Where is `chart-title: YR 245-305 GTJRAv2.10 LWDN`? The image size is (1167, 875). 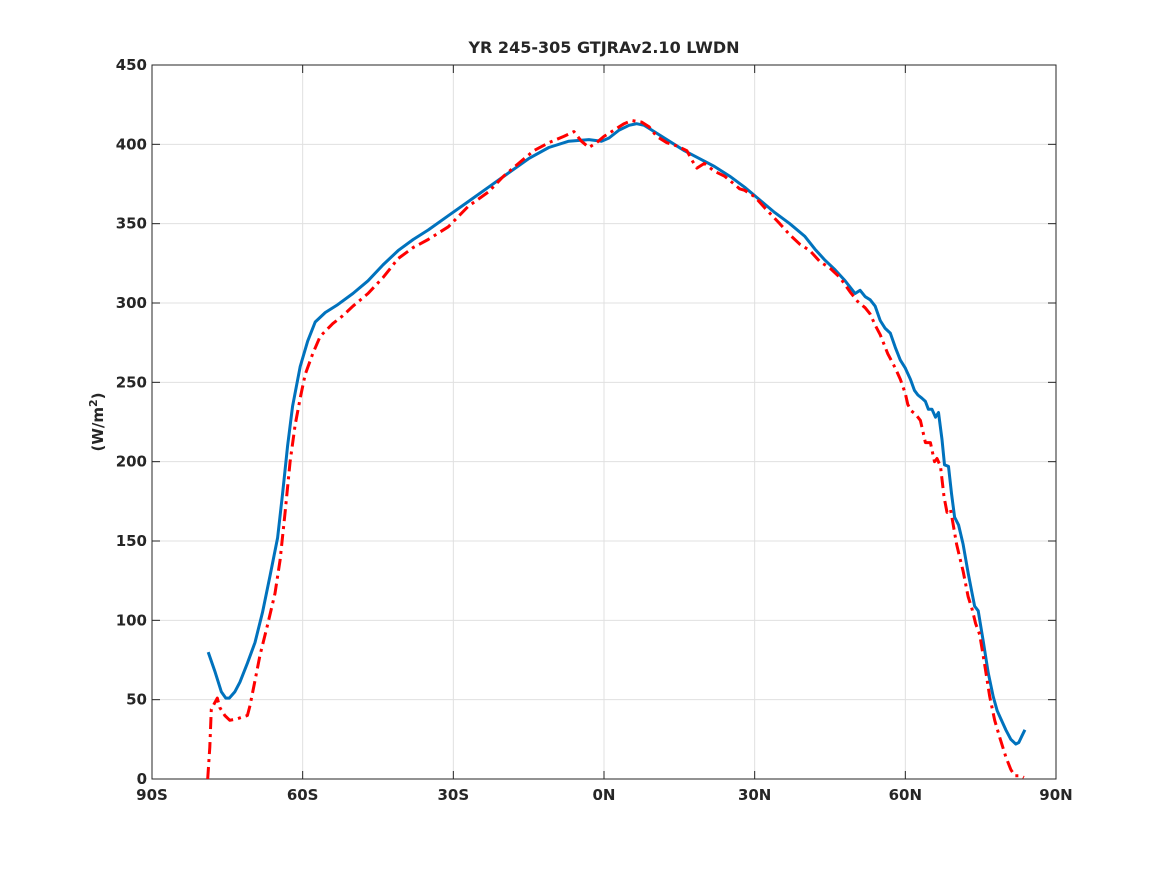
chart-title: YR 245-305 GTJRAv2.10 LWDN is located at coordinates (603, 47).